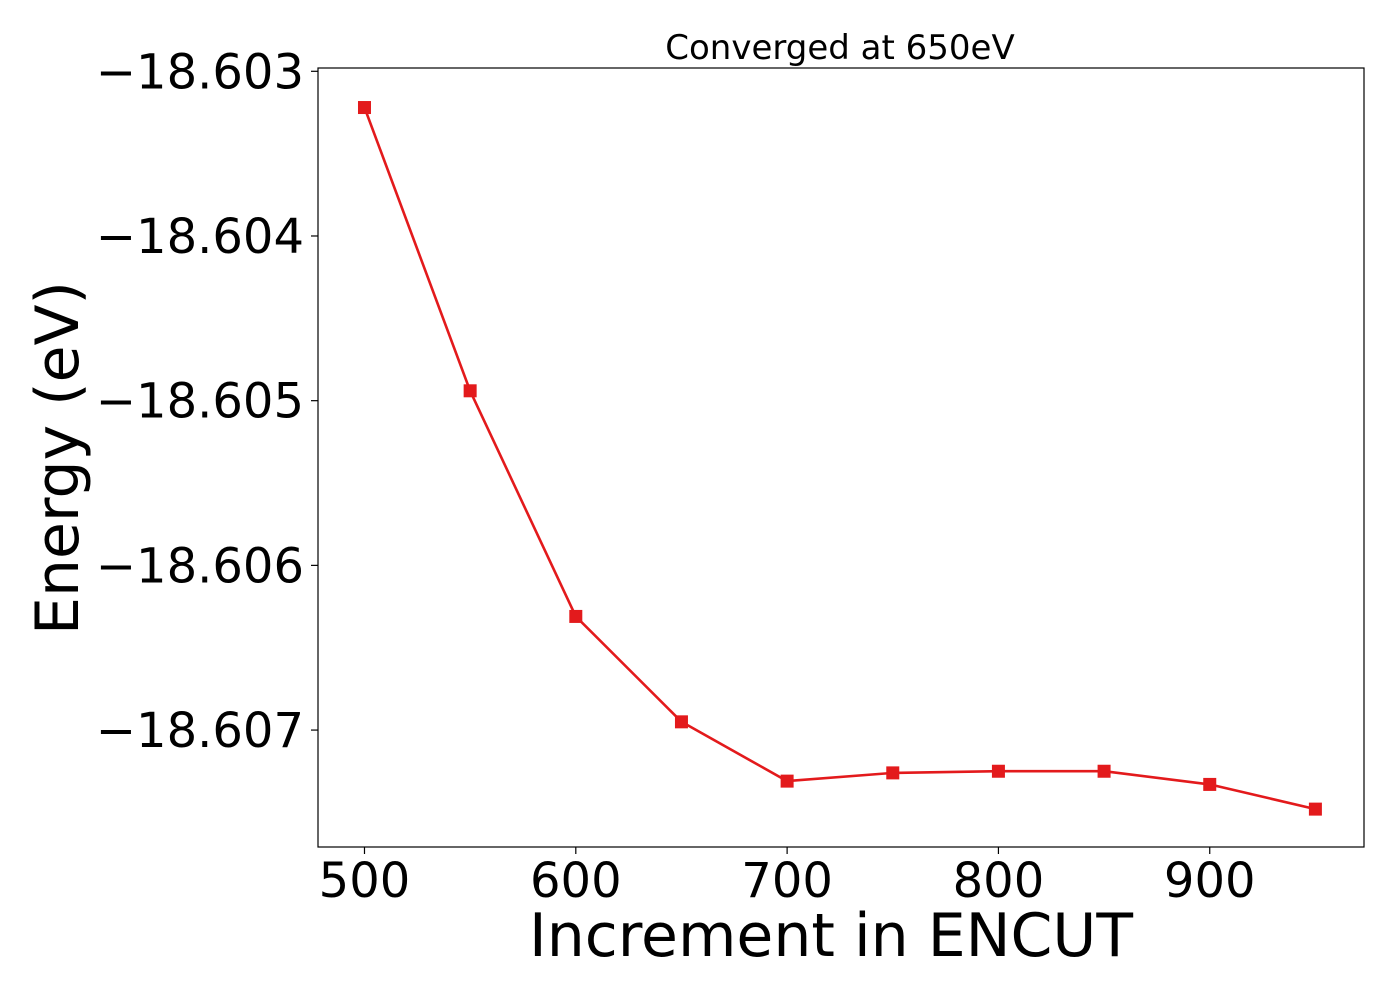 Image resolution: width=1400 pixels, height=1000 pixels. What do you see at coordinates (200, 237) in the screenshot?
I see `y-tick-label: −18.604` at bounding box center [200, 237].